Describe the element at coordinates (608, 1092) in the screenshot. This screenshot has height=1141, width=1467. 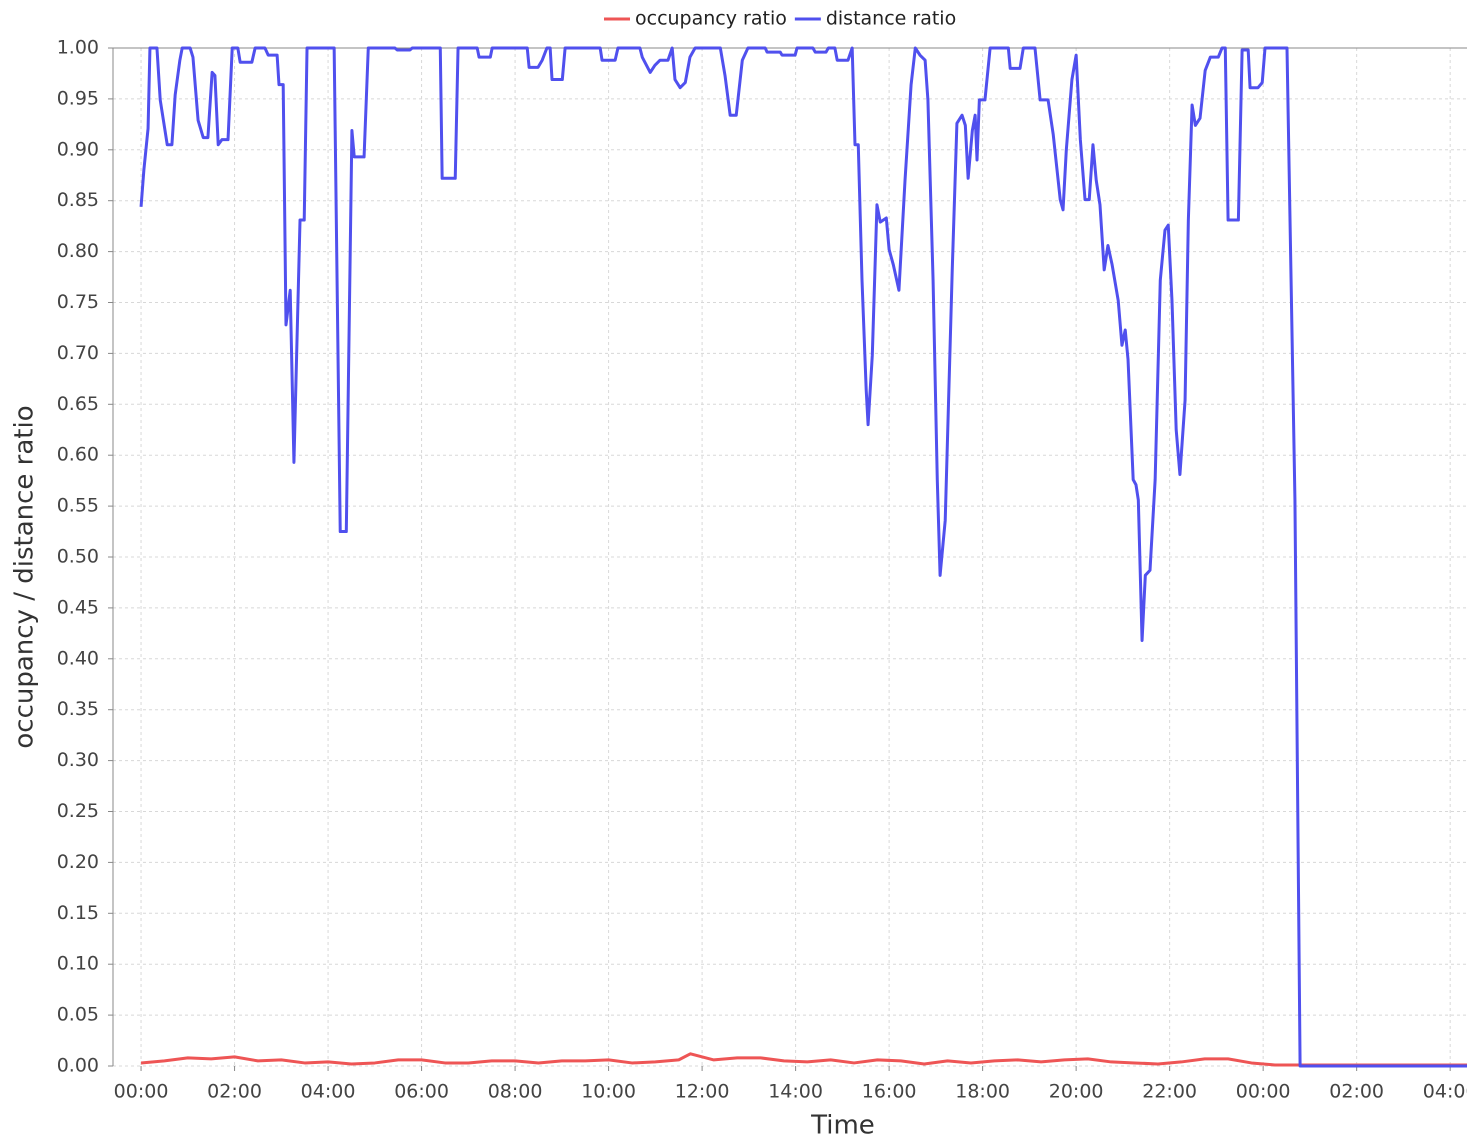
I see `x-tick-label: 10:00` at that location.